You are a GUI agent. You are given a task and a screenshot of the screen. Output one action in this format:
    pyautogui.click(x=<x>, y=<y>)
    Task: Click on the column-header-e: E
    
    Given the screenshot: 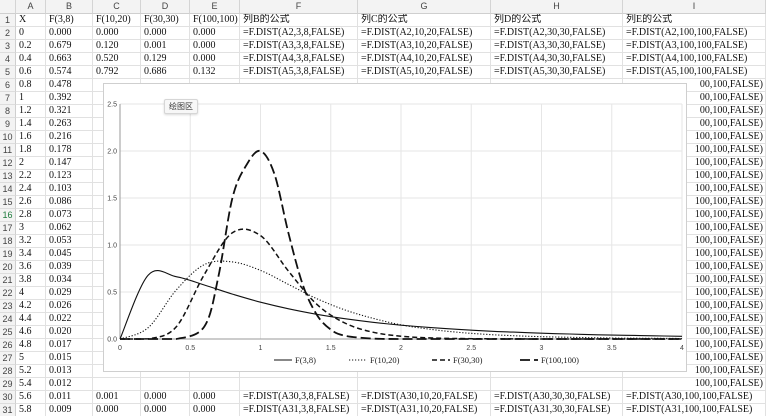 What is the action you would take?
    pyautogui.click(x=215, y=7)
    